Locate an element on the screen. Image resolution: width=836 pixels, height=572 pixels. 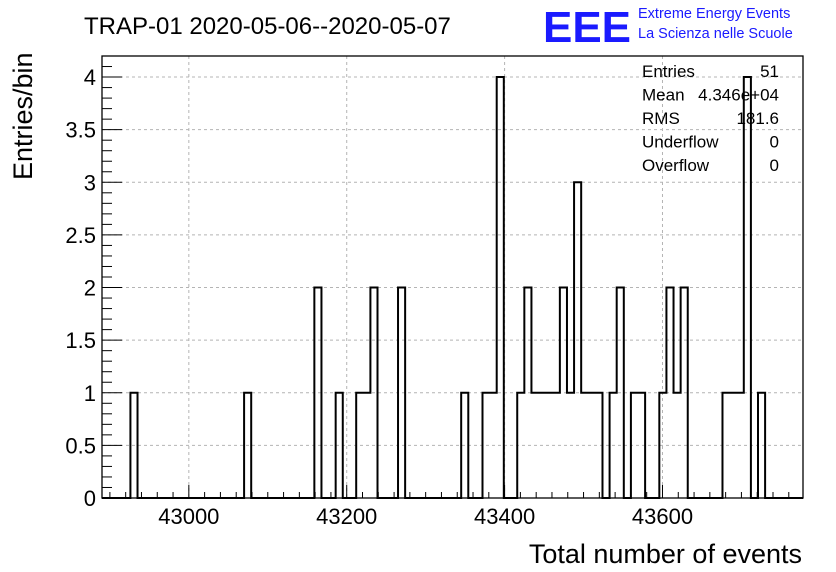
y-tick-label: 2.5 is located at coordinates (80, 235).